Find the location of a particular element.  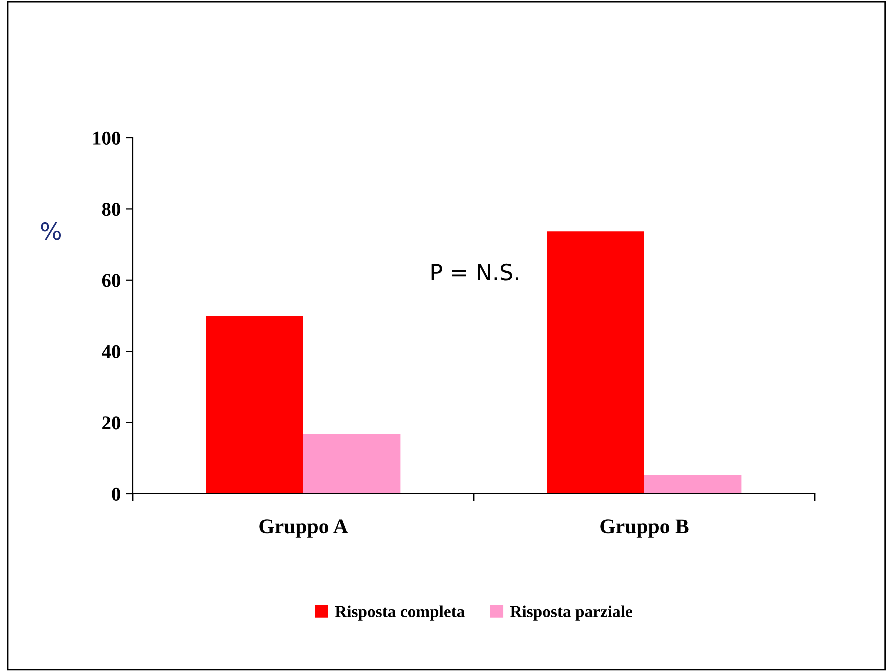

y-tick-label: 60 is located at coordinates (111, 281).